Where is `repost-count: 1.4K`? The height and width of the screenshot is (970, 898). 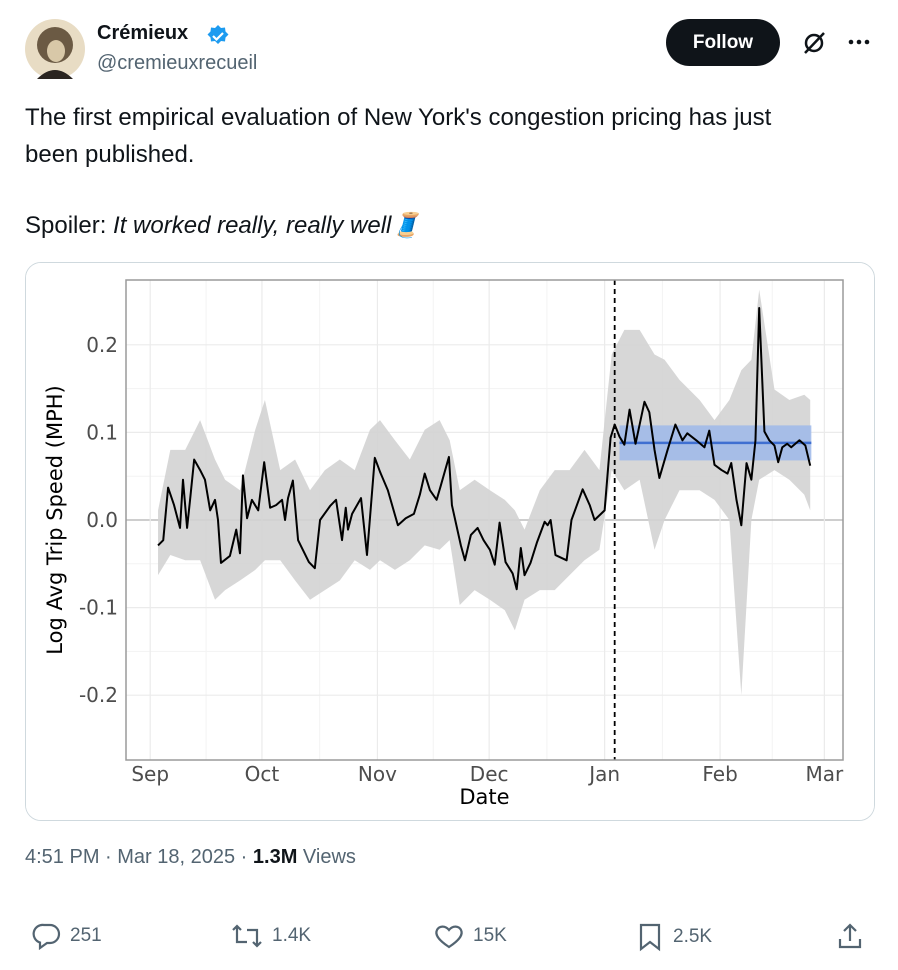 repost-count: 1.4K is located at coordinates (292, 935).